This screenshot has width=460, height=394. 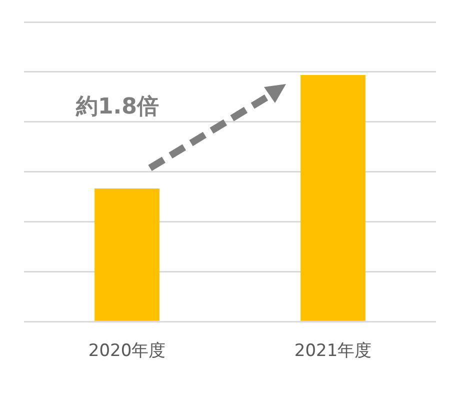 I want to click on x-tick-label: 2020年度, so click(x=127, y=351).